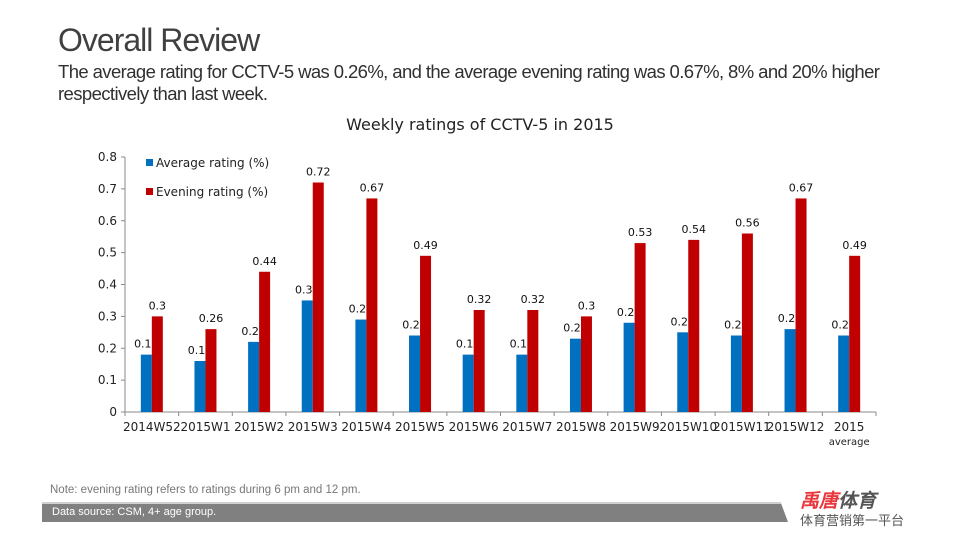  Describe the element at coordinates (259, 427) in the screenshot. I see `x-tick-label: 2015W2` at that location.